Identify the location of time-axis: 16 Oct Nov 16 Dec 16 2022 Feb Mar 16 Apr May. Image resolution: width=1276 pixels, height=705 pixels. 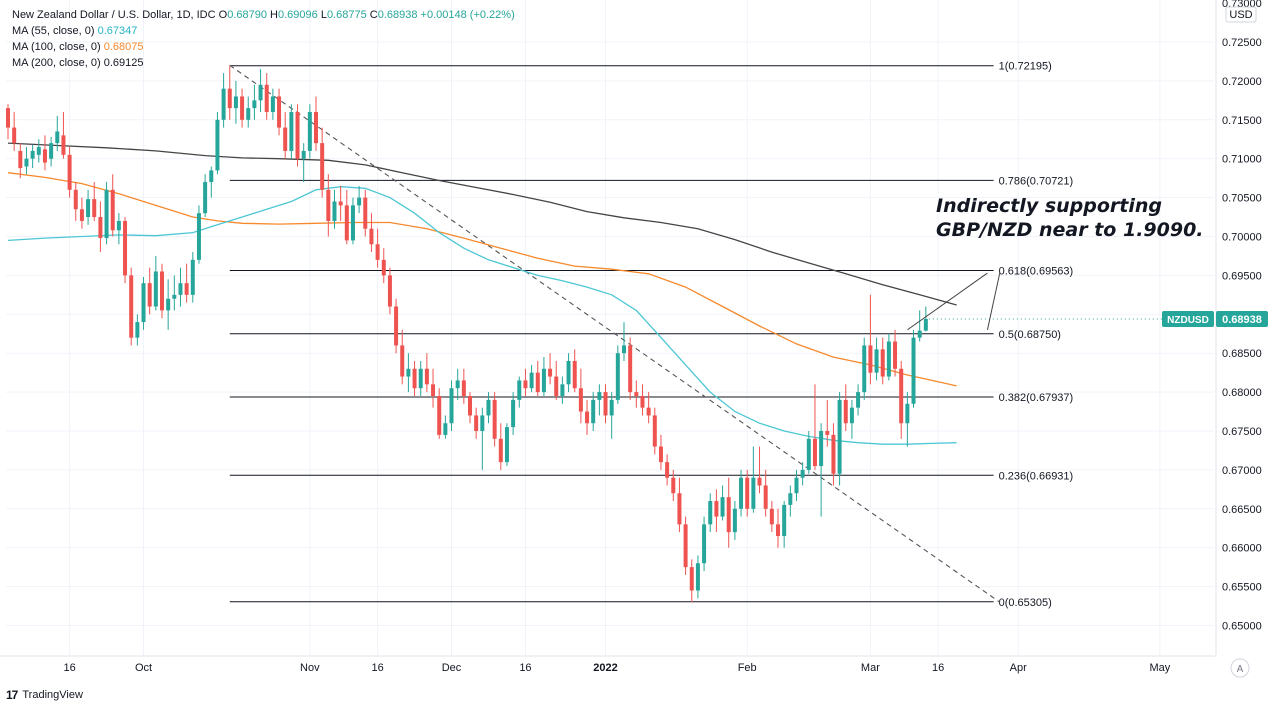
(608, 664).